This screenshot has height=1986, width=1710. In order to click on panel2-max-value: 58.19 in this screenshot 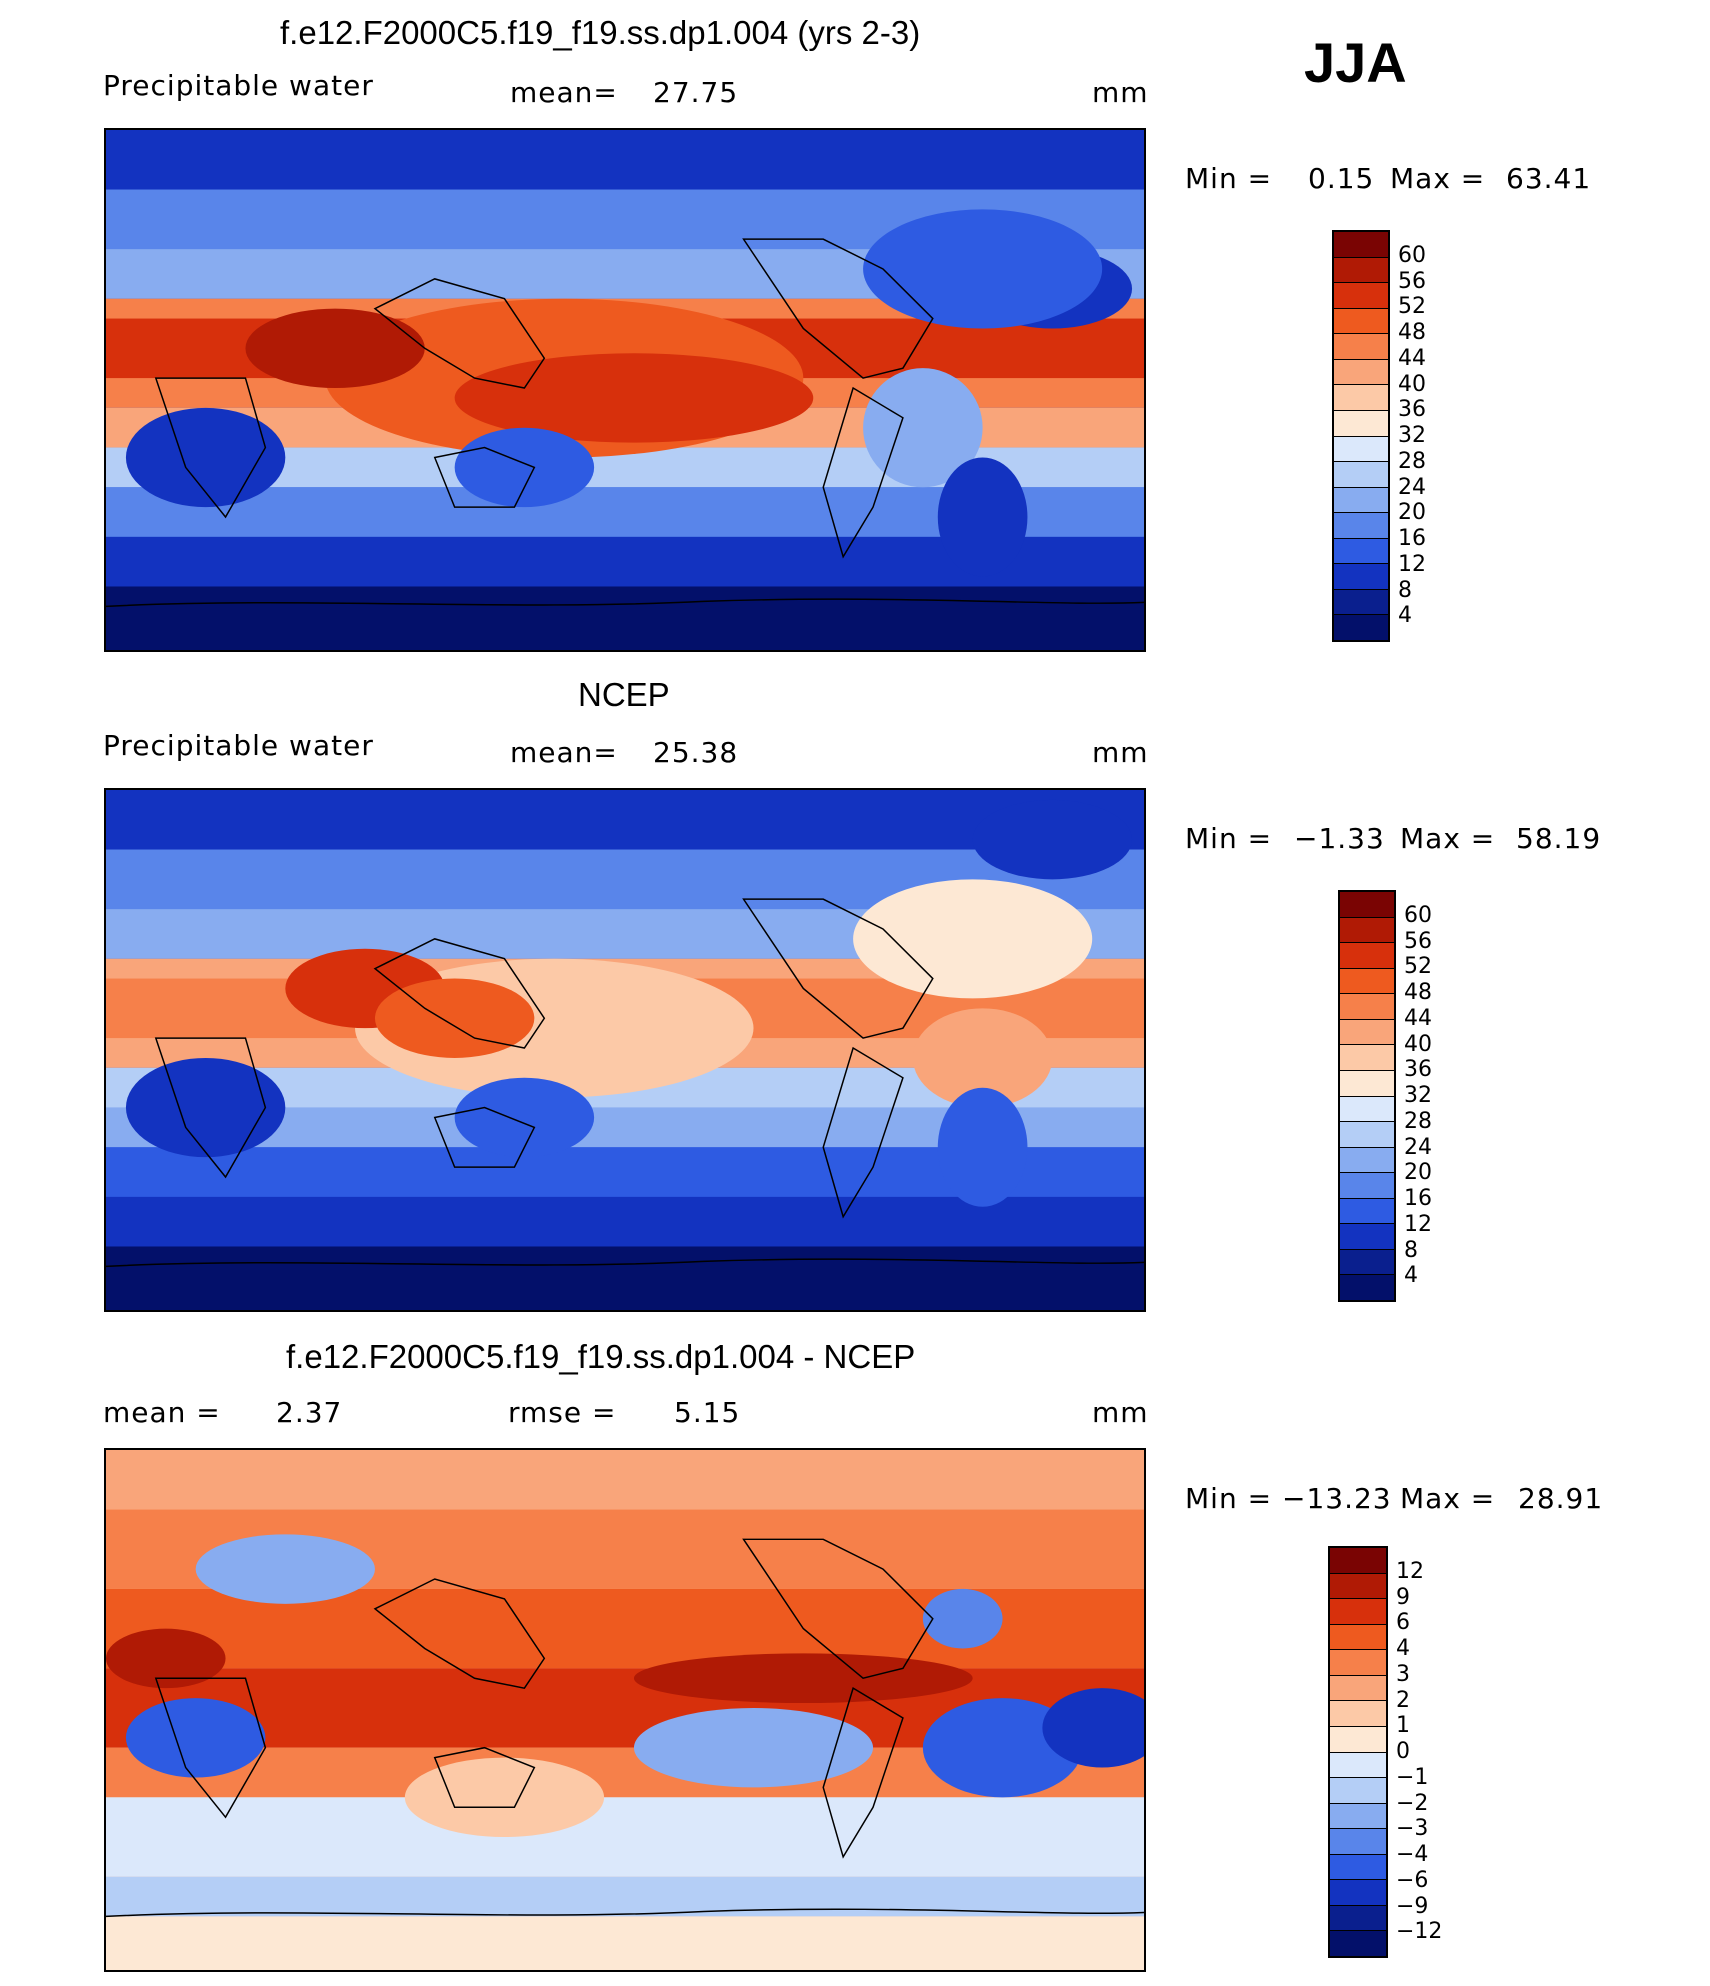, I will do `click(1559, 838)`.